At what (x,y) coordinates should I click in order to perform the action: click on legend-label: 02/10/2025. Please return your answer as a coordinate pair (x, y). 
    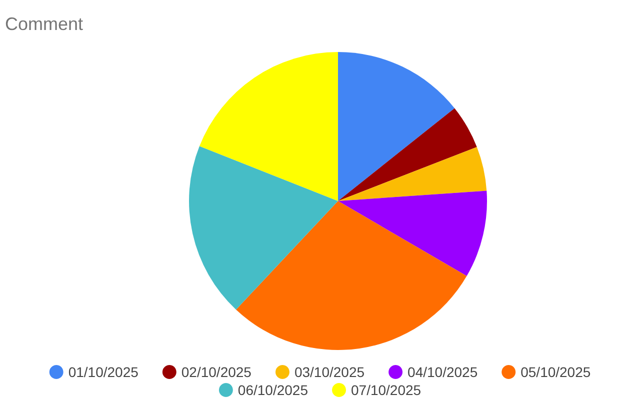
    Looking at the image, I should click on (216, 372).